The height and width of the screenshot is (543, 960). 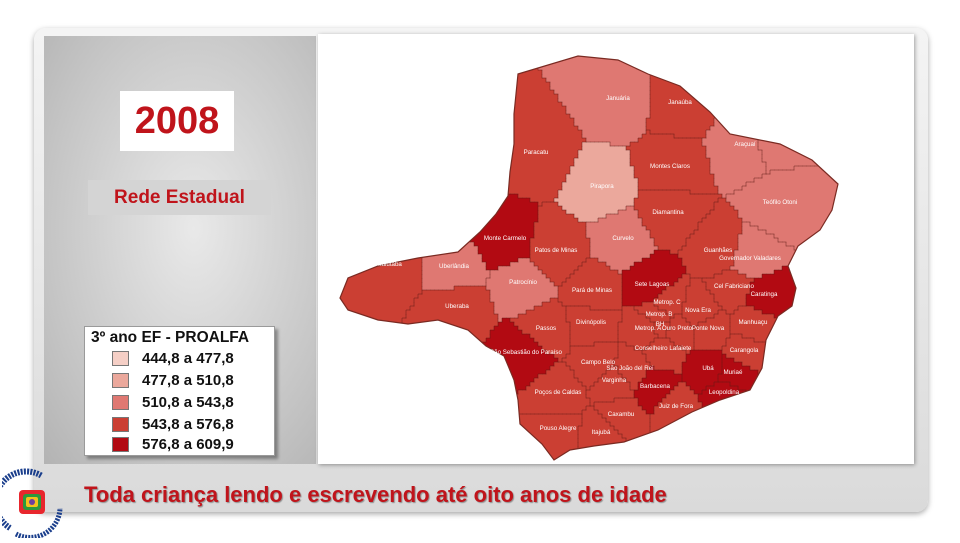 I want to click on year-label: 2008, so click(x=177, y=121).